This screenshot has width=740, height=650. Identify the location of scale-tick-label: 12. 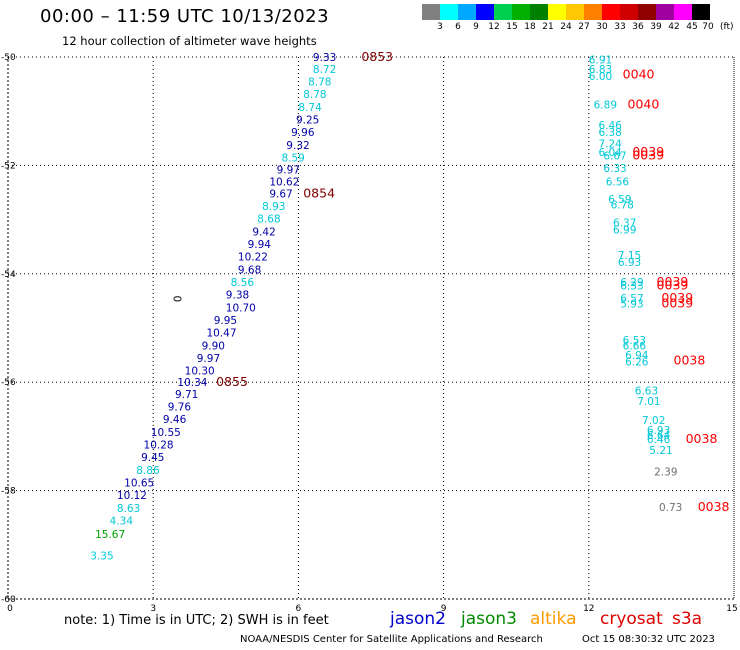
(494, 27).